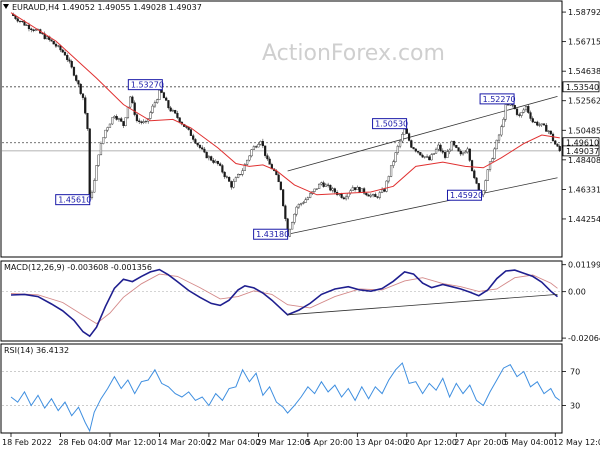  I want to click on x-tick-label: 22 Mar 04:00, so click(233, 442).